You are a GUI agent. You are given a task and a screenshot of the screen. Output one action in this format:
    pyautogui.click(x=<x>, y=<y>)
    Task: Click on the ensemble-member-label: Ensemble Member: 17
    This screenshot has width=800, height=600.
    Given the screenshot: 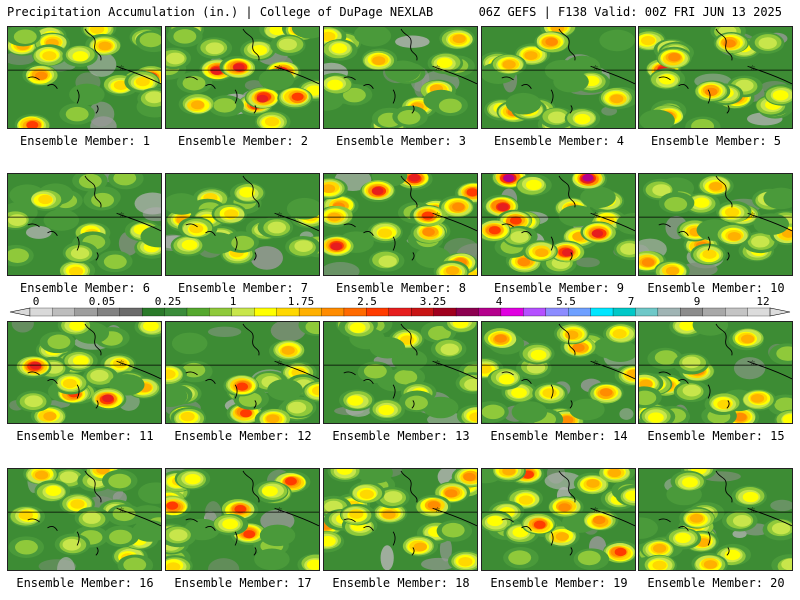 What is the action you would take?
    pyautogui.click(x=243, y=583)
    